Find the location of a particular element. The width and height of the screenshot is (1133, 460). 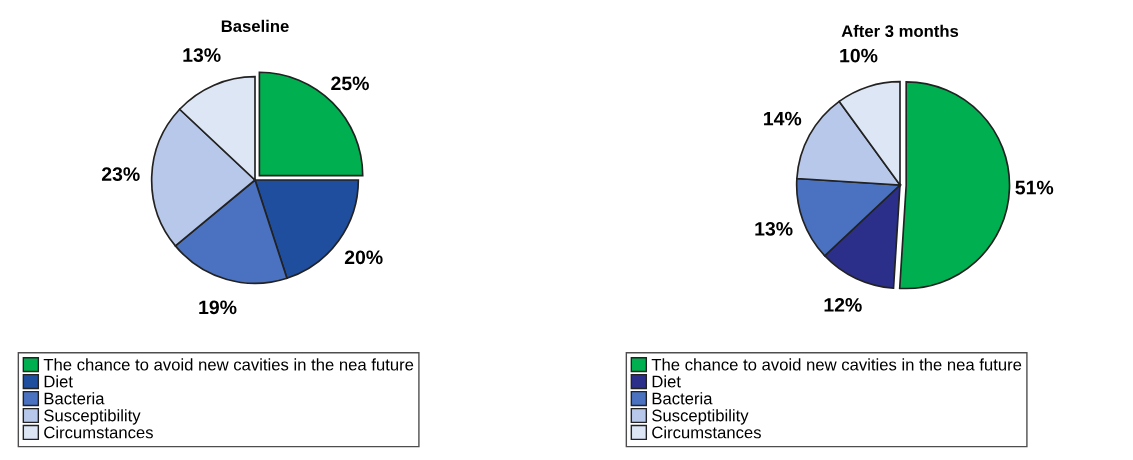

chart-title: After 3 months is located at coordinates (900, 31).